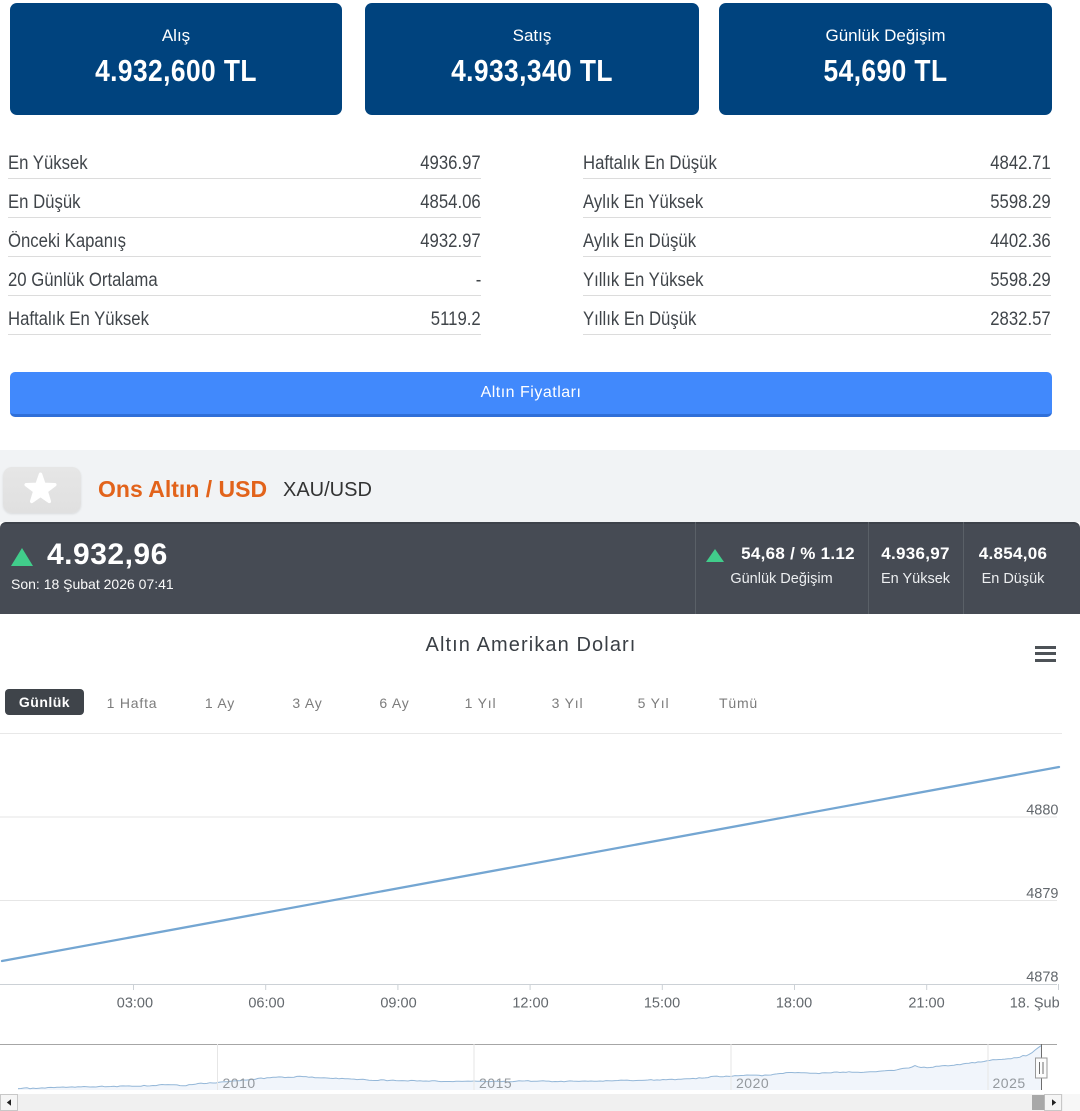 This screenshot has width=1080, height=1111. What do you see at coordinates (926, 1004) in the screenshot?
I see `svg-text: 21:00` at bounding box center [926, 1004].